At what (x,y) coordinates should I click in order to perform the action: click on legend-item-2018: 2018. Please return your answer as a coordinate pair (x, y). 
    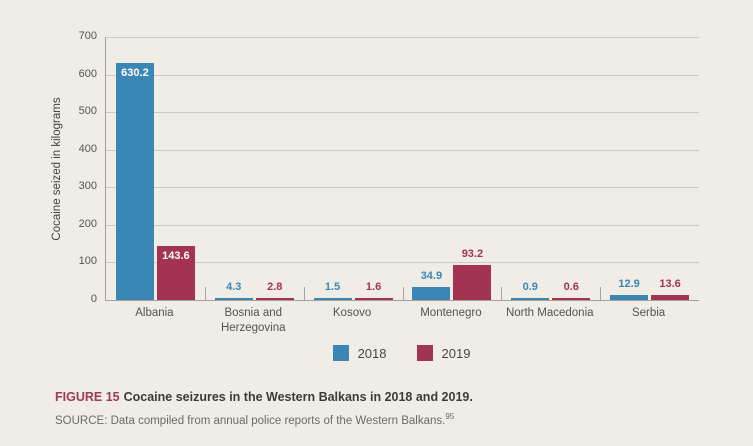
    Looking at the image, I should click on (359, 353).